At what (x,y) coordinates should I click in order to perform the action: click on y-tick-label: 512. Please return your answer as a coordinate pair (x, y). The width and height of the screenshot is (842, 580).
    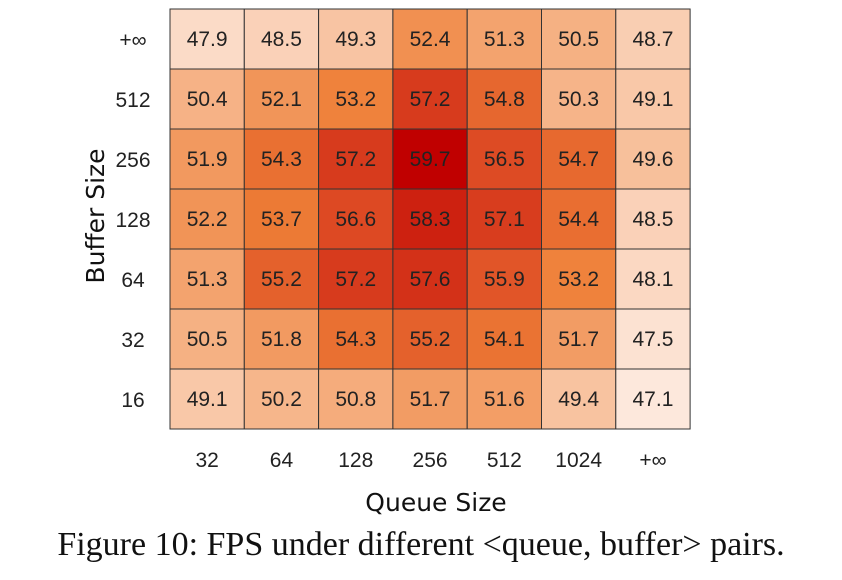
    Looking at the image, I should click on (132, 100).